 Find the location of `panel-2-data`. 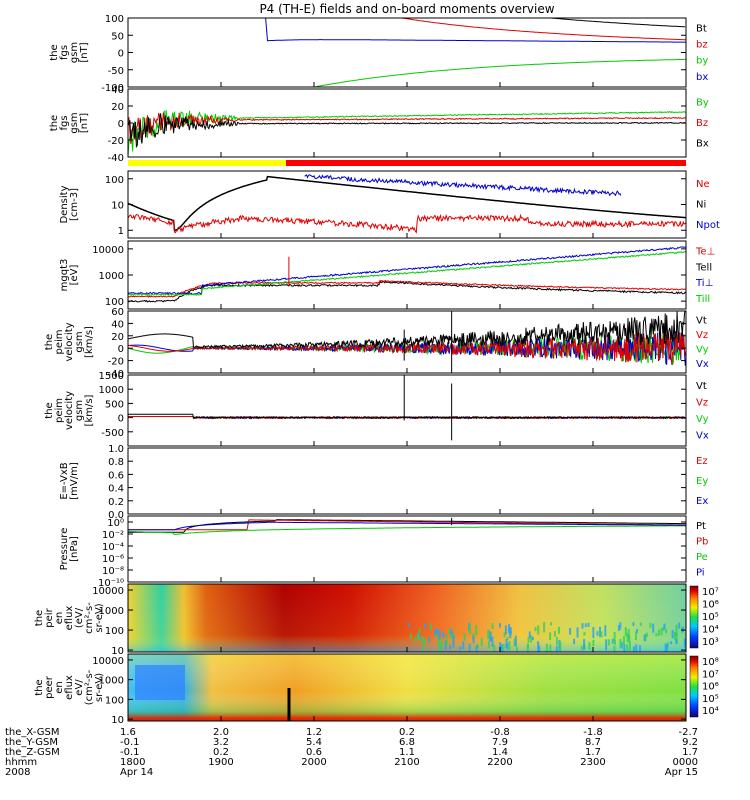

panel-2-data is located at coordinates (407, 133).